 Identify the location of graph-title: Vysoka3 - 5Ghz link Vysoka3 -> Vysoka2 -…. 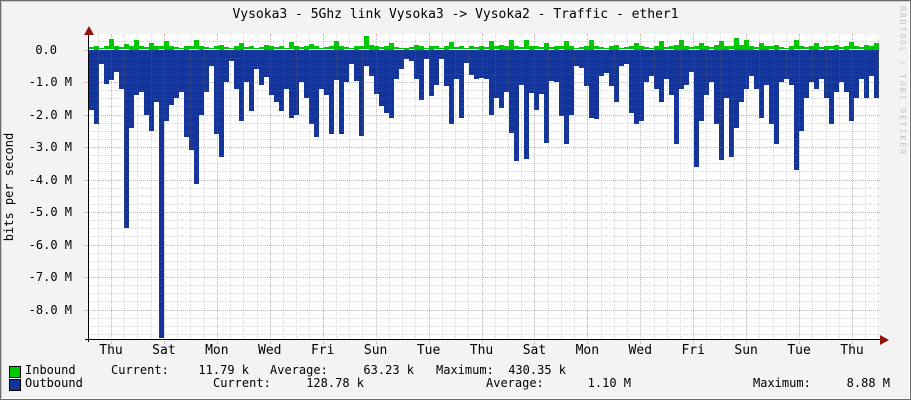
(455, 14).